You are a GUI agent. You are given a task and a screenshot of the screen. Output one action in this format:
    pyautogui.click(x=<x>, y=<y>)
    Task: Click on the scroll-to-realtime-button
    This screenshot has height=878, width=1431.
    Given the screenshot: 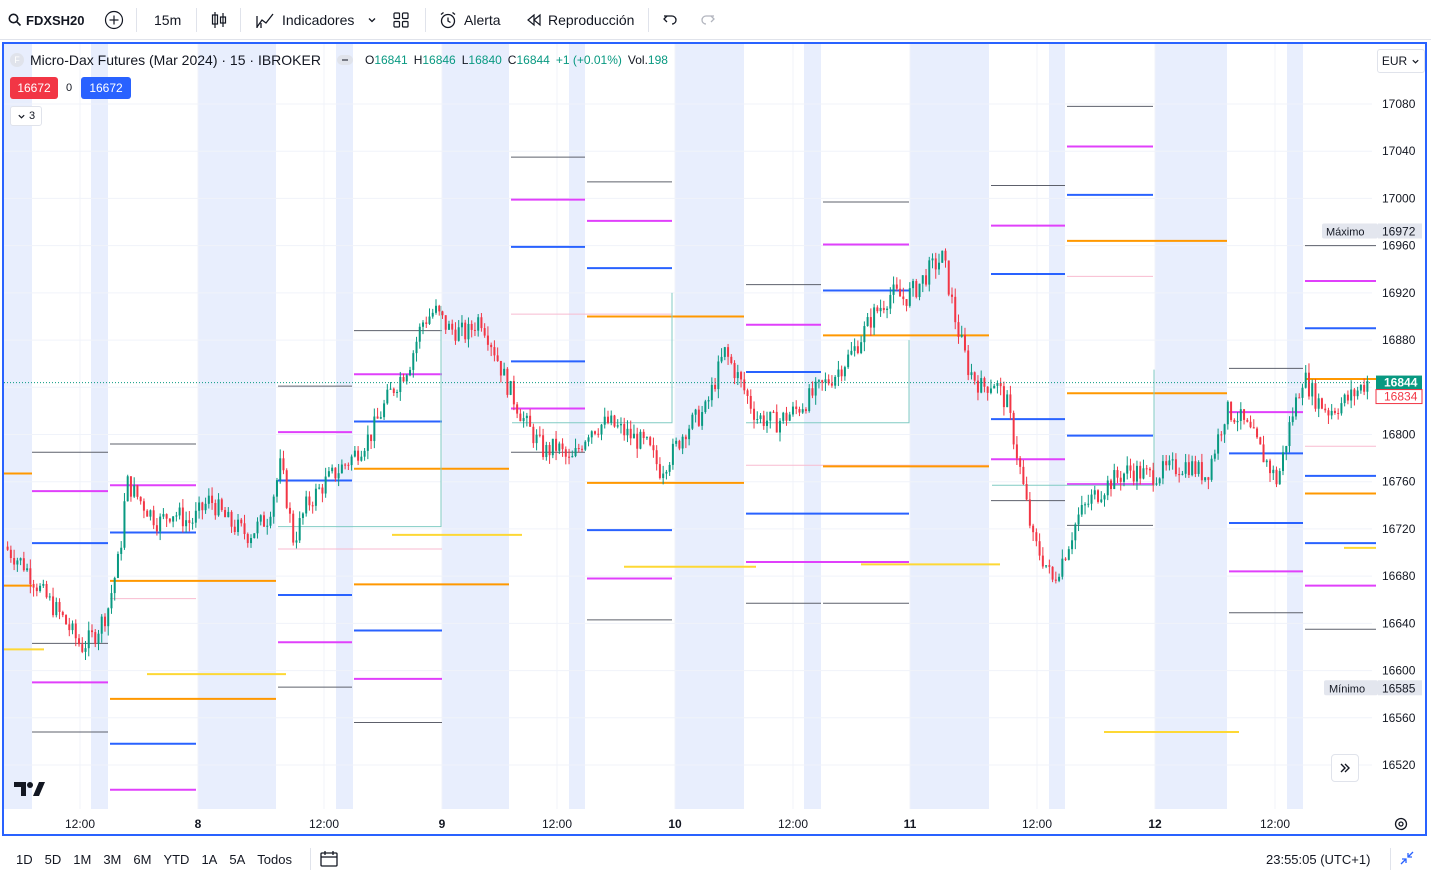 What is the action you would take?
    pyautogui.click(x=1345, y=768)
    